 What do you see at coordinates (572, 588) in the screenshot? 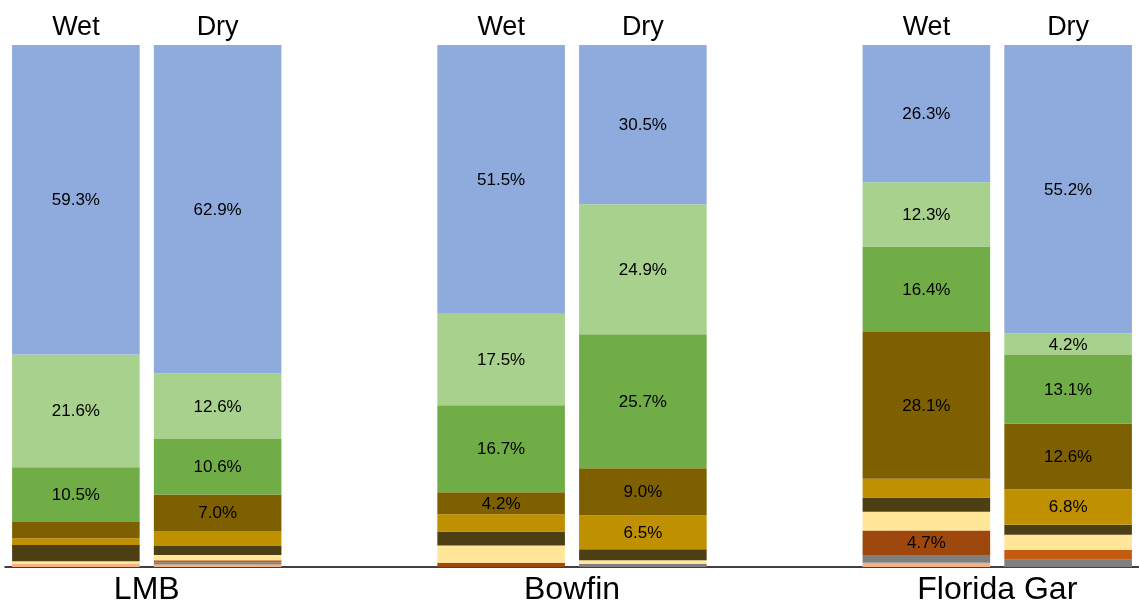
I see `text: Bowfin` at bounding box center [572, 588].